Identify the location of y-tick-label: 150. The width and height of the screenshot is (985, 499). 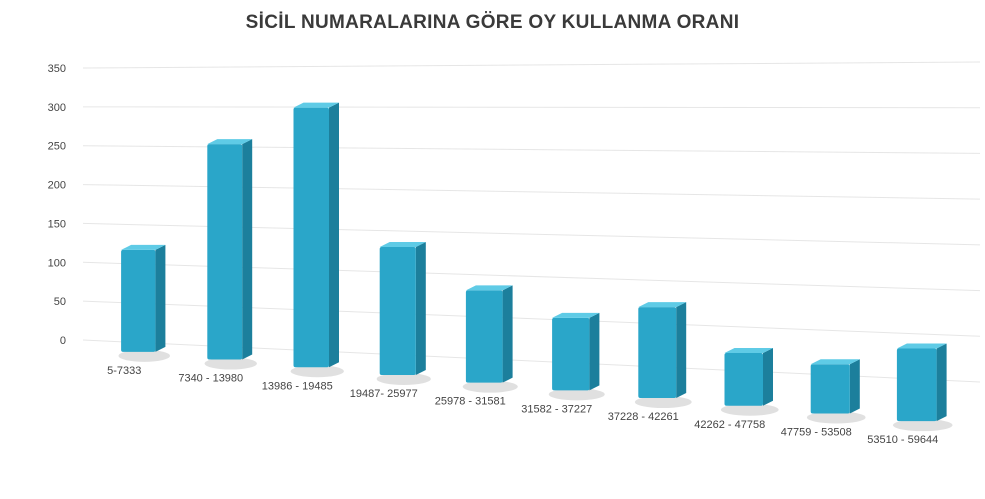
(57, 224).